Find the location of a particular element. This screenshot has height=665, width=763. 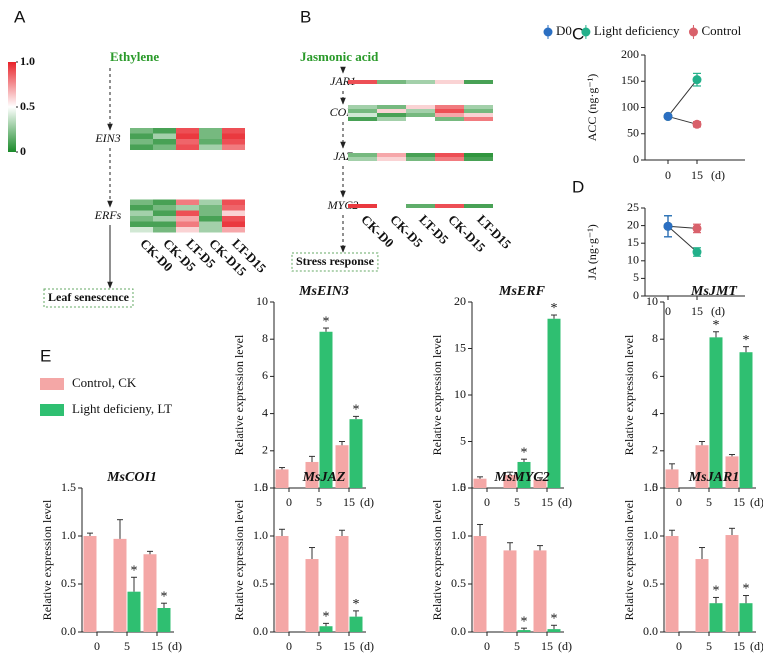

y-tick-label: 8 is located at coordinates (265, 338).